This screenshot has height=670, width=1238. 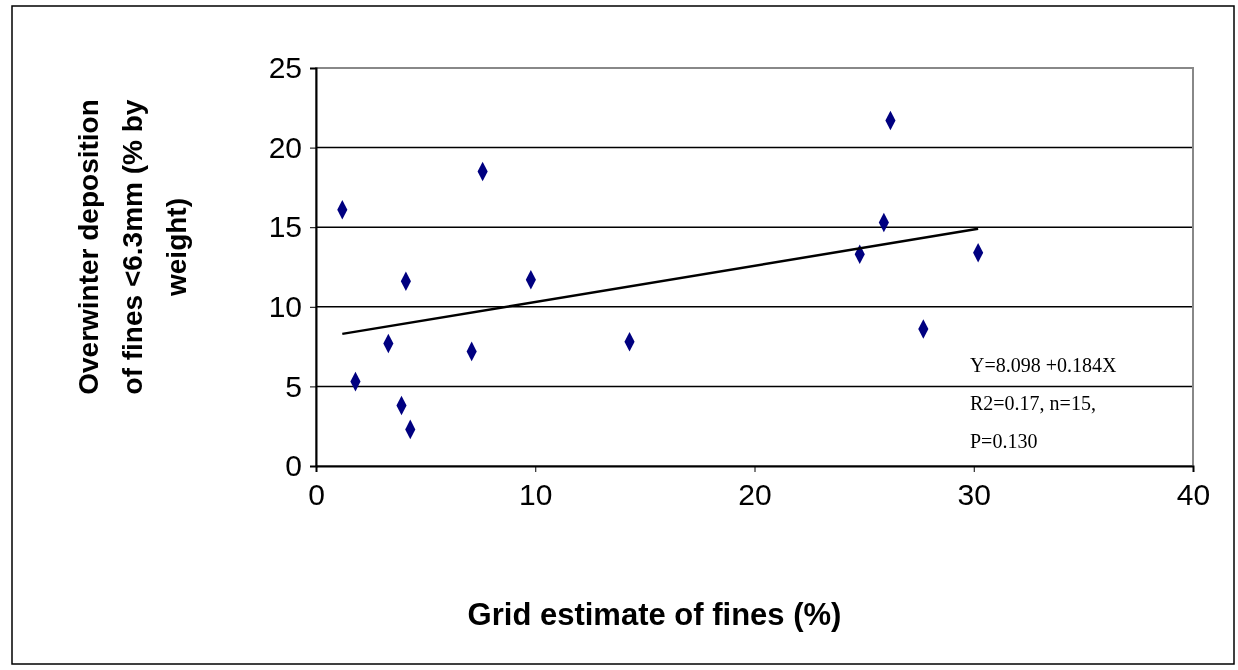 I want to click on annotation: R2=0.17, n=15,, so click(x=1033, y=403).